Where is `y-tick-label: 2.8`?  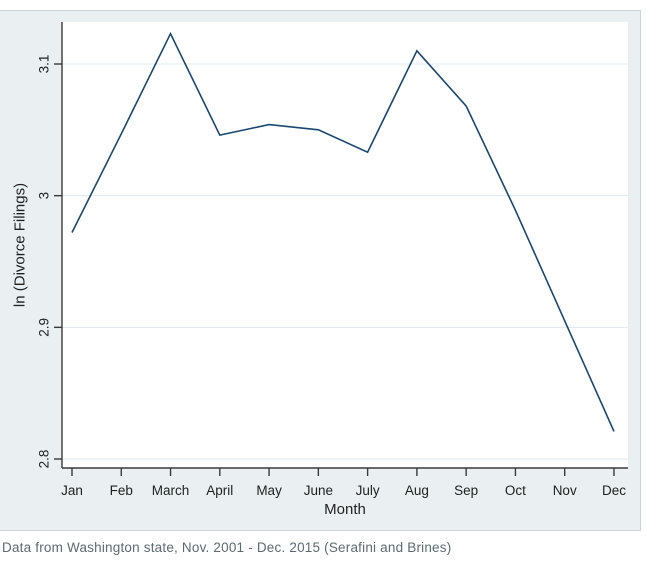
y-tick-label: 2.8 is located at coordinates (44, 459).